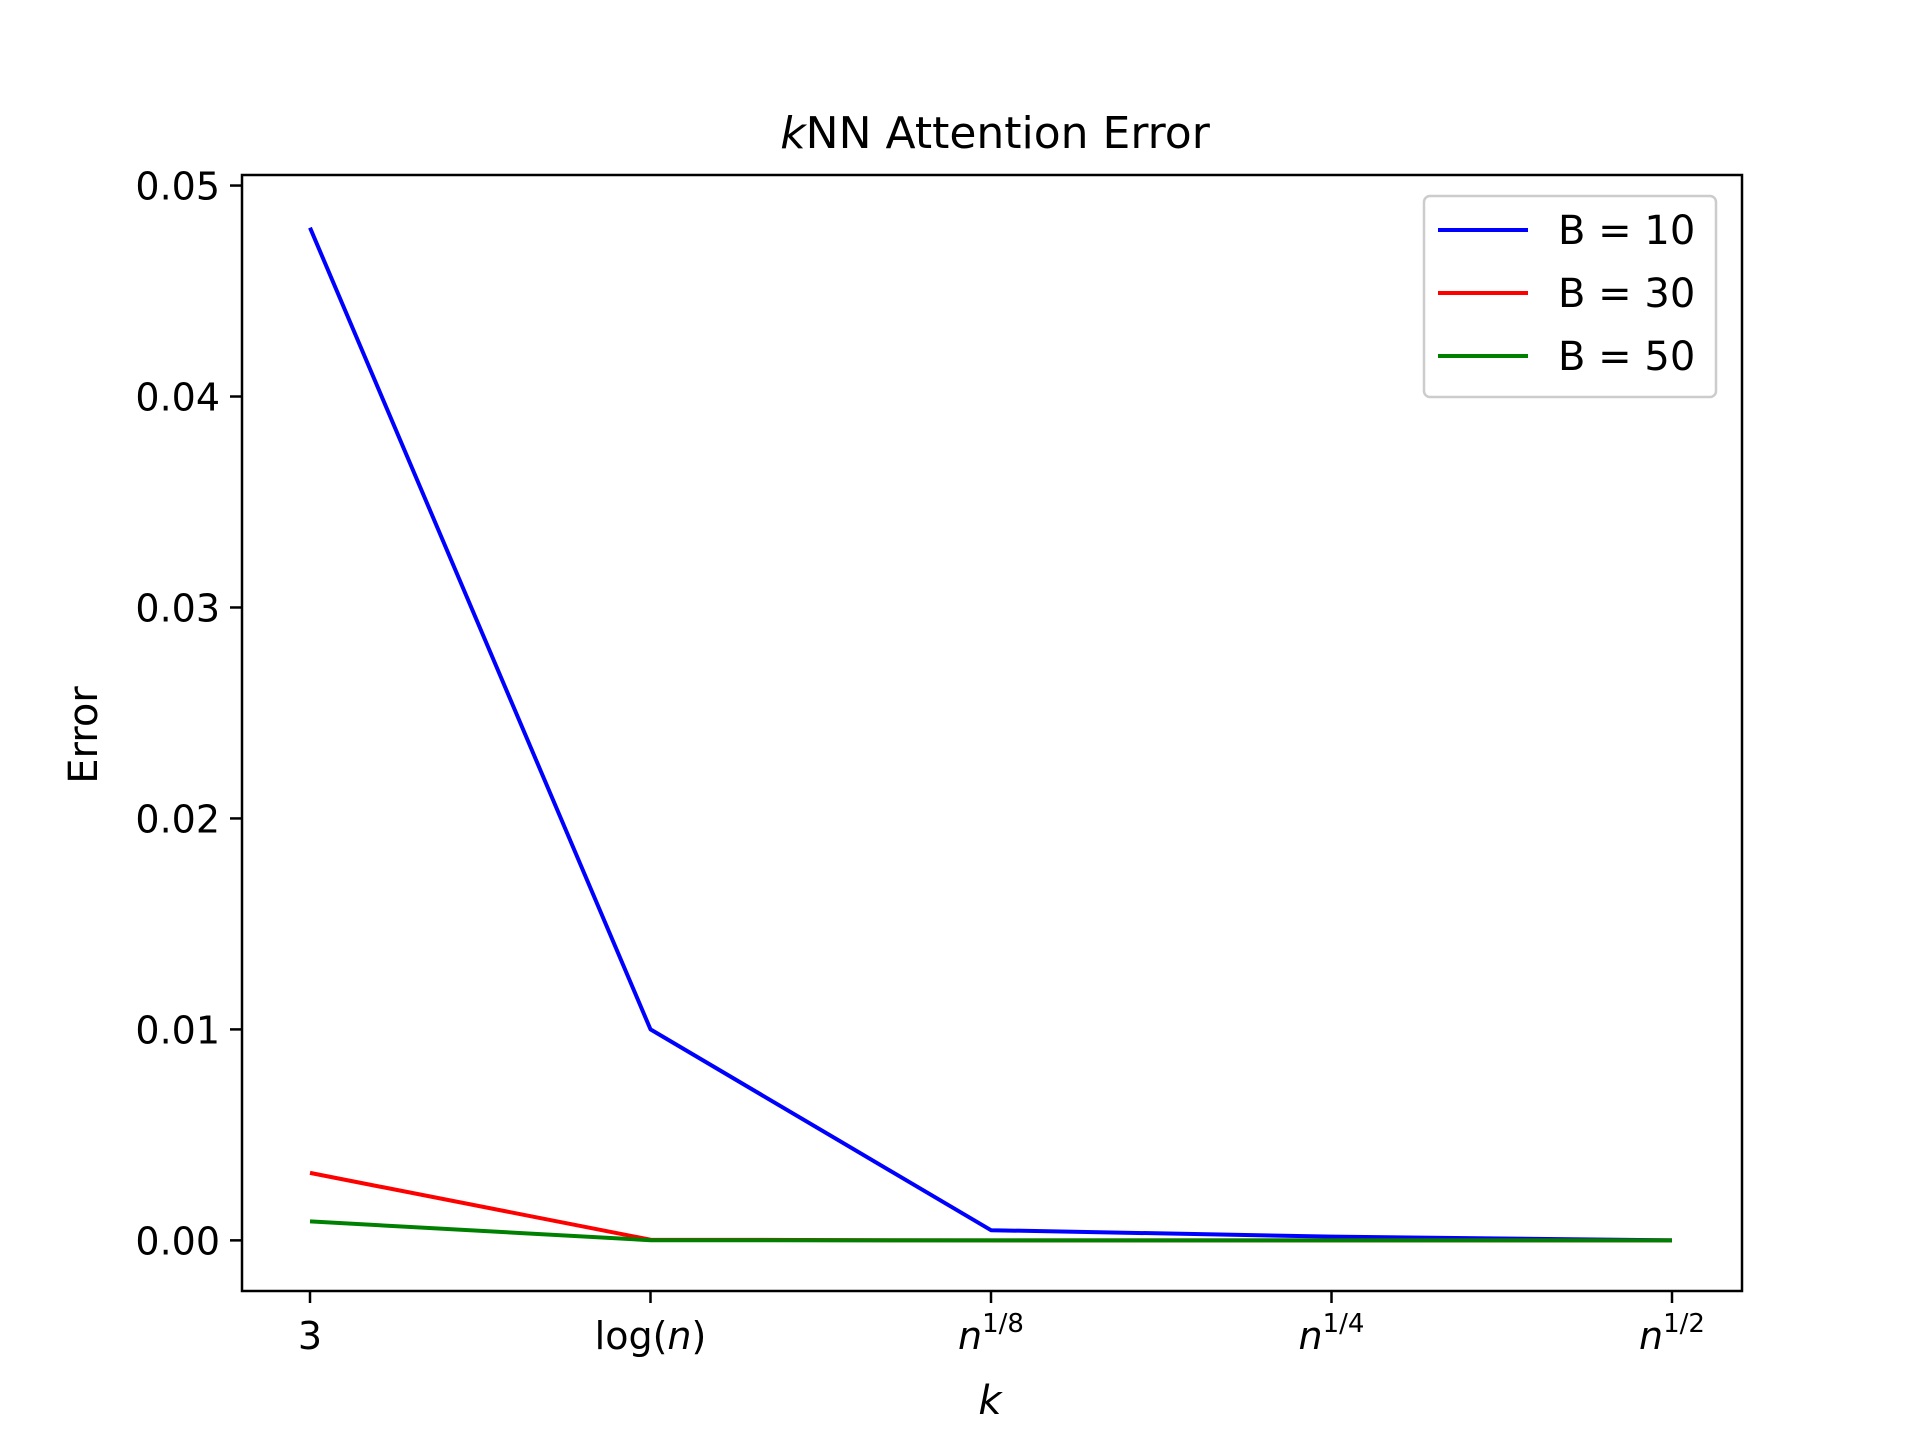  Describe the element at coordinates (84, 735) in the screenshot. I see `y-axis-label: Error` at that location.